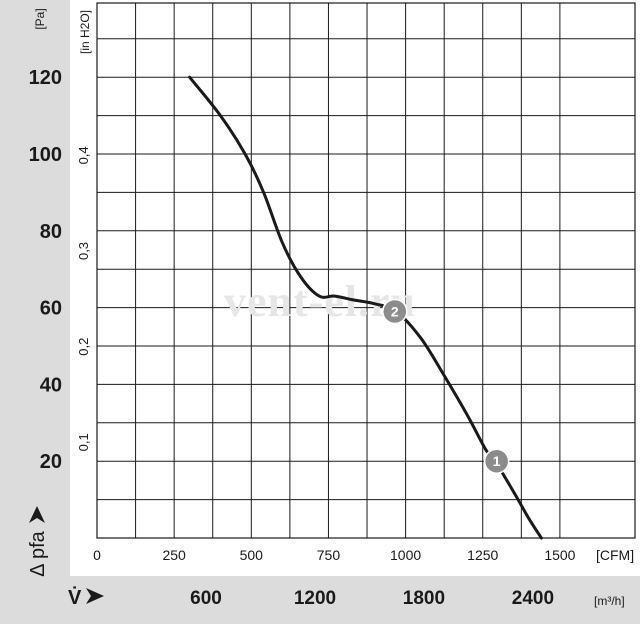 The image size is (640, 624). What do you see at coordinates (45, 78) in the screenshot?
I see `y-pa-tick-label: 120` at bounding box center [45, 78].